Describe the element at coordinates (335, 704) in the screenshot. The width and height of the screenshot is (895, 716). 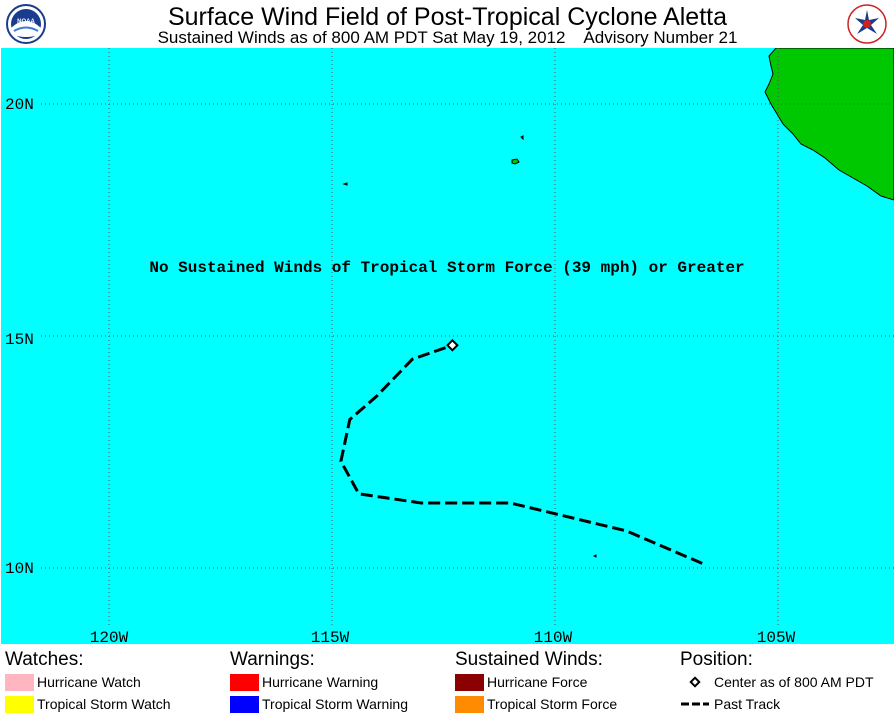
I see `legend-item-label: Tropical Storm Warning` at that location.